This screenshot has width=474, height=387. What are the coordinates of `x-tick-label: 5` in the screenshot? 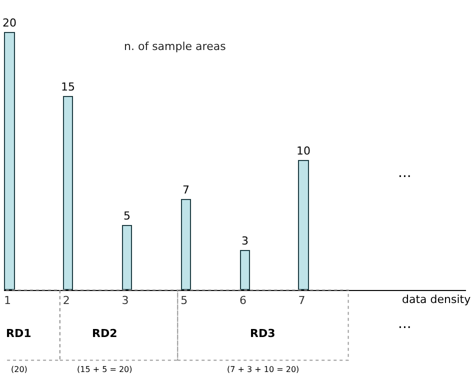 It's located at (184, 301).